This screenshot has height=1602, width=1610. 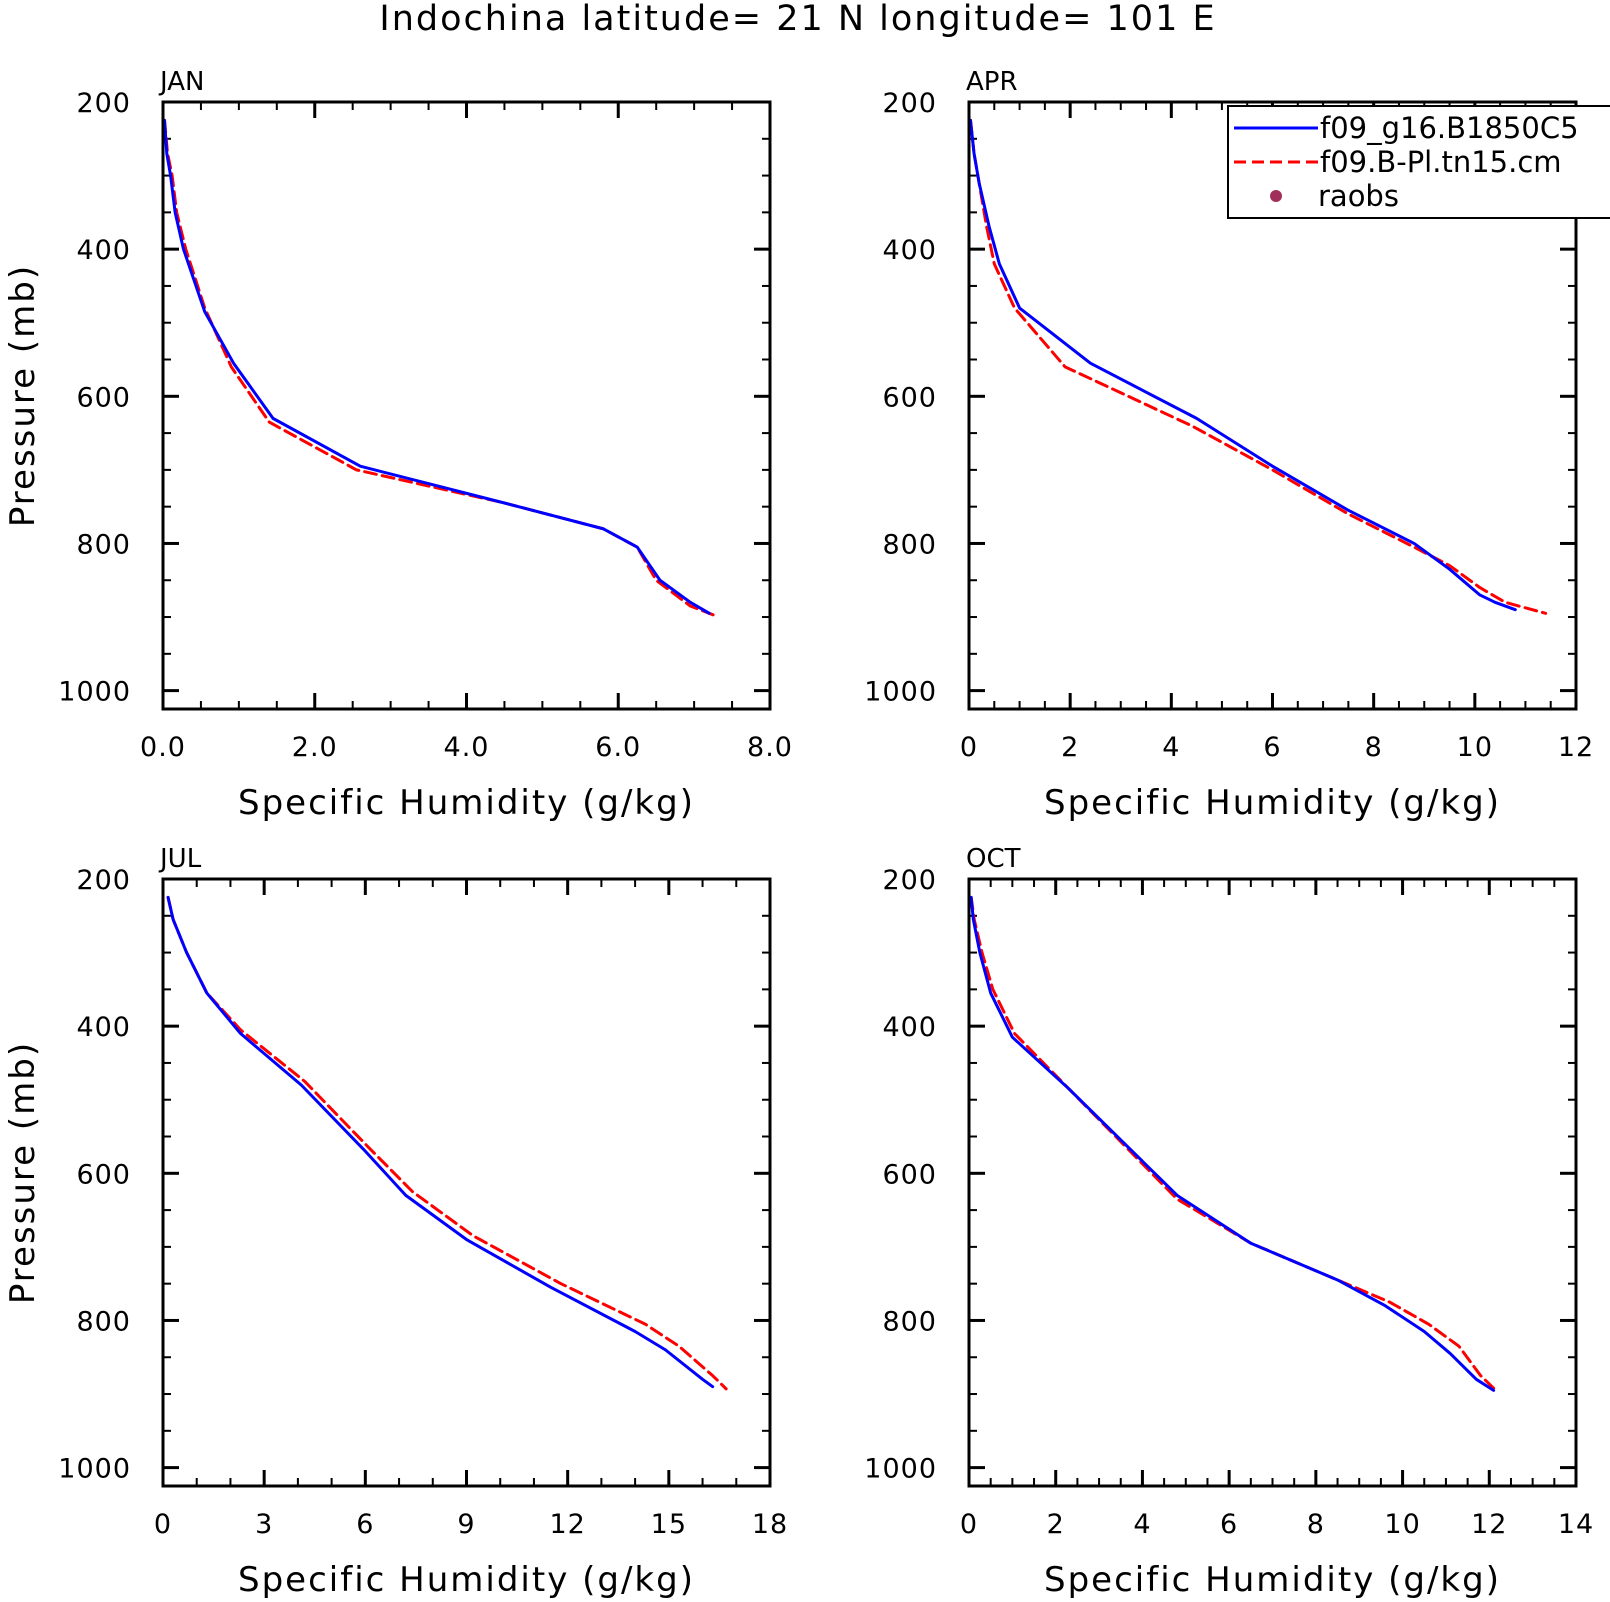 What do you see at coordinates (618, 747) in the screenshot?
I see `jan-x-tick-label: 6.0` at bounding box center [618, 747].